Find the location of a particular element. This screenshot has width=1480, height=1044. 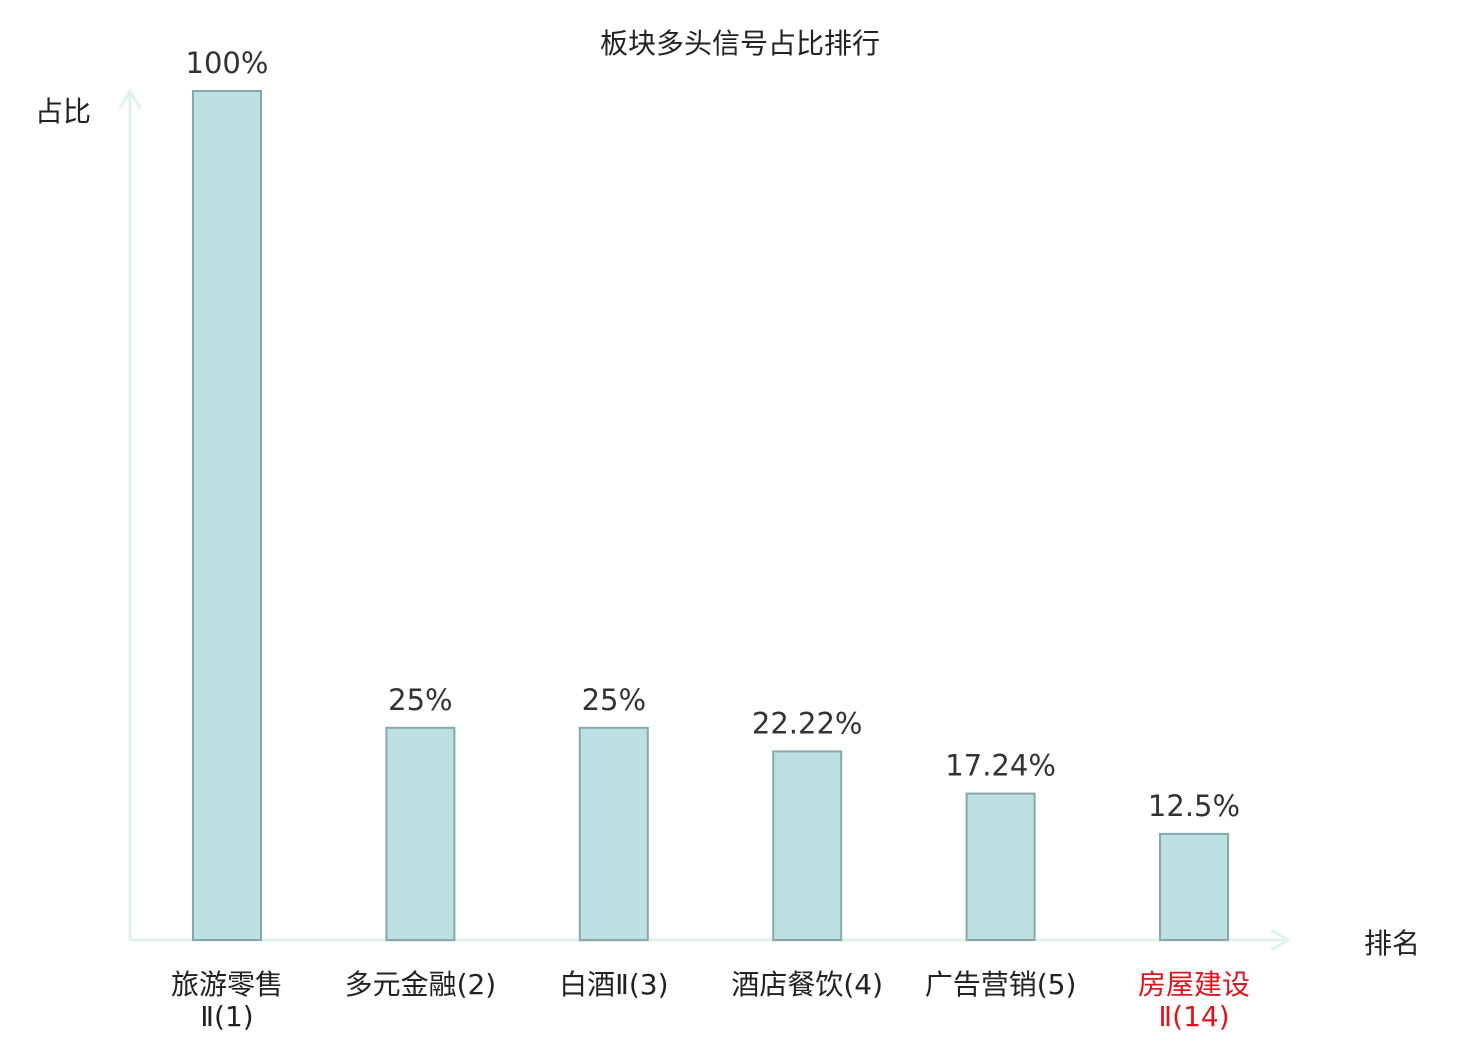

value-label-2: 25% is located at coordinates (420, 700).